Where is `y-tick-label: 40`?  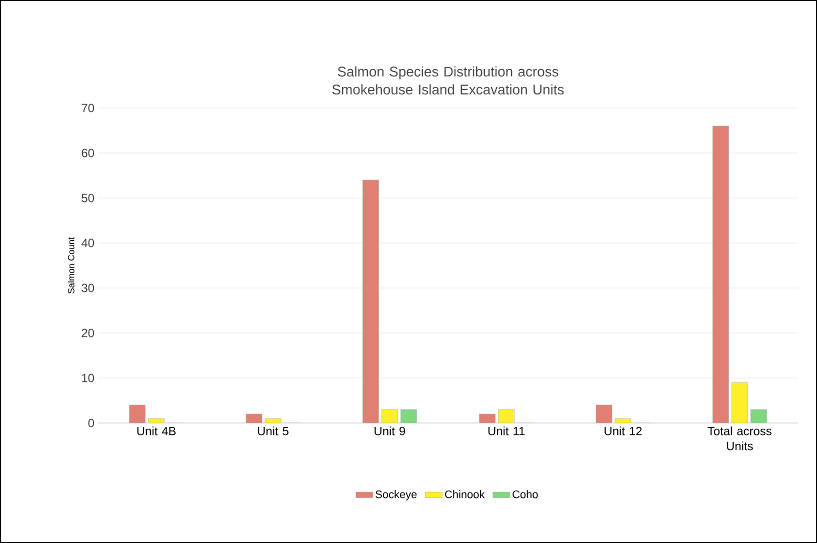 y-tick-label: 40 is located at coordinates (87, 243).